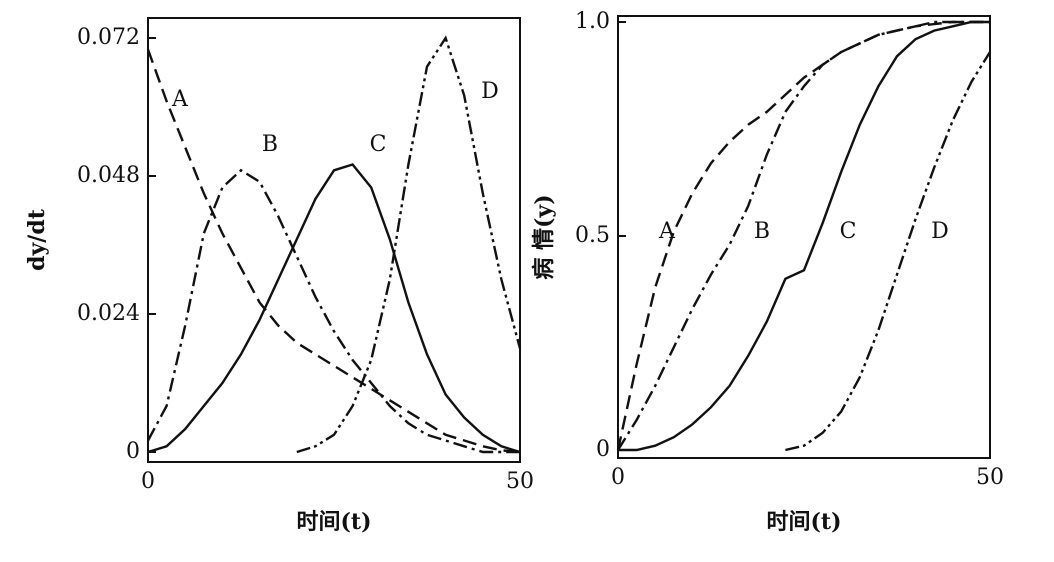 This screenshot has width=1054, height=562. Describe the element at coordinates (37, 239) in the screenshot. I see `y-axis-label: dy/dt` at that location.